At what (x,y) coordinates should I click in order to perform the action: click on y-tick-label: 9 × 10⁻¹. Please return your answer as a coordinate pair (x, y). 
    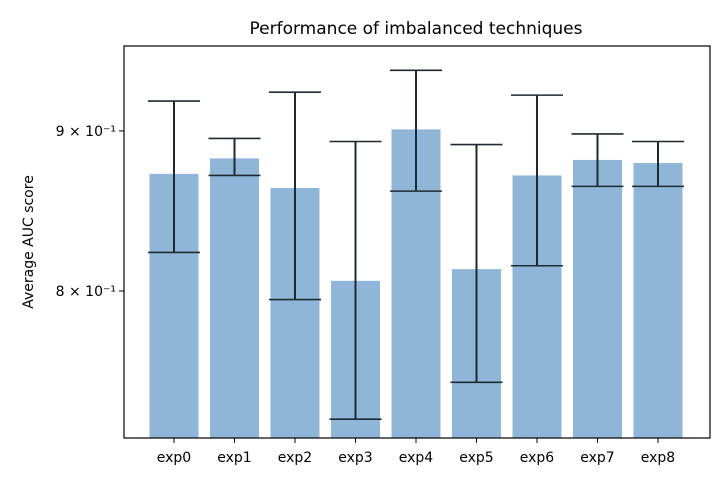
    Looking at the image, I should click on (86, 132).